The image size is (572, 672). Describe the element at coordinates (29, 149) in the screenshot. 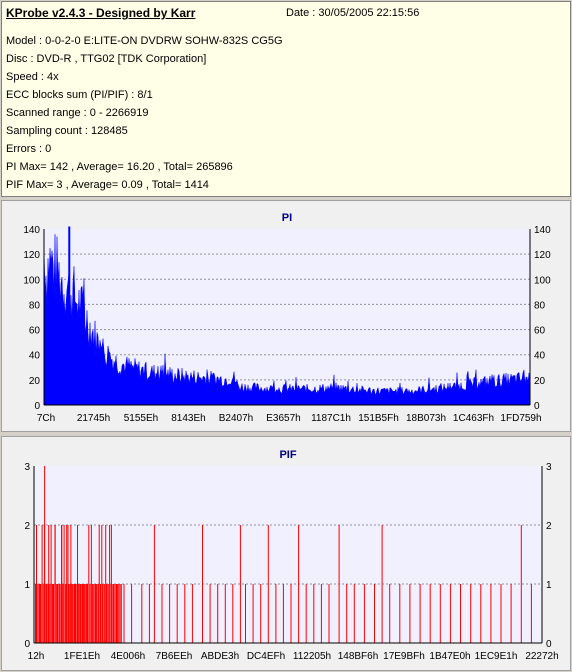

I see `info-errors: Errors : 0` at that location.